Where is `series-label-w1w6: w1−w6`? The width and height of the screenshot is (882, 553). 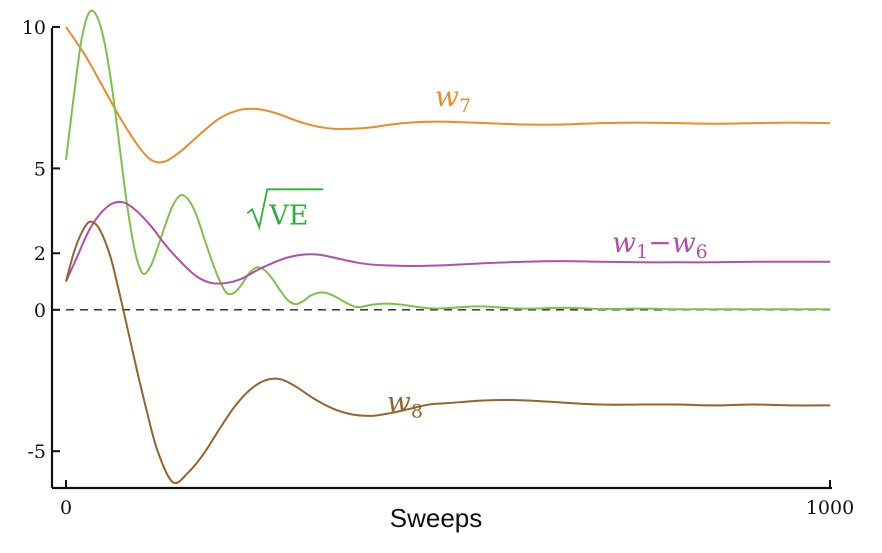
series-label-w1w6: w1−w6 is located at coordinates (660, 244).